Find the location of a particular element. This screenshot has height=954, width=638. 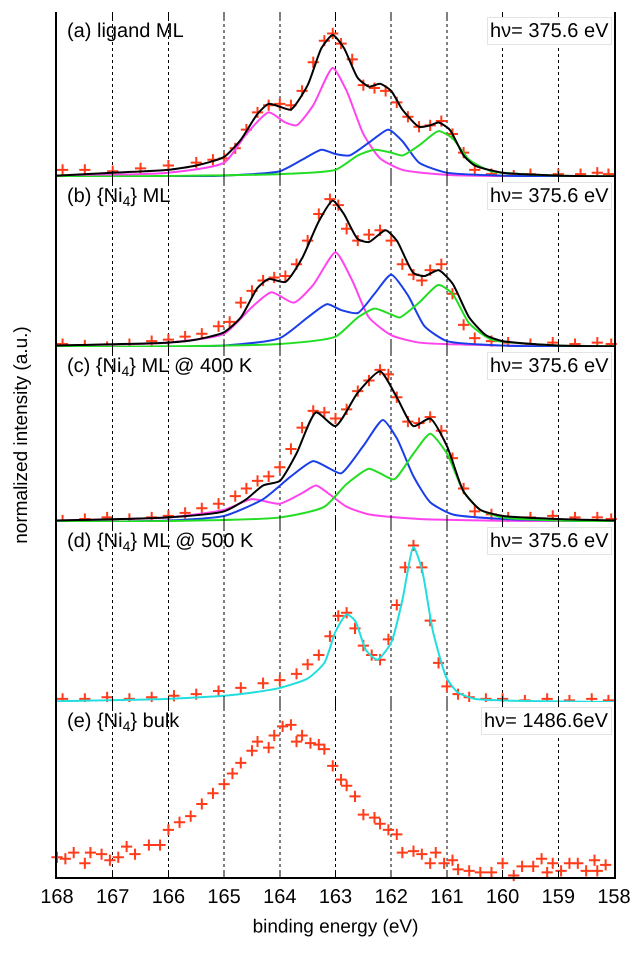

x-tick-label: 163 is located at coordinates (335, 897).